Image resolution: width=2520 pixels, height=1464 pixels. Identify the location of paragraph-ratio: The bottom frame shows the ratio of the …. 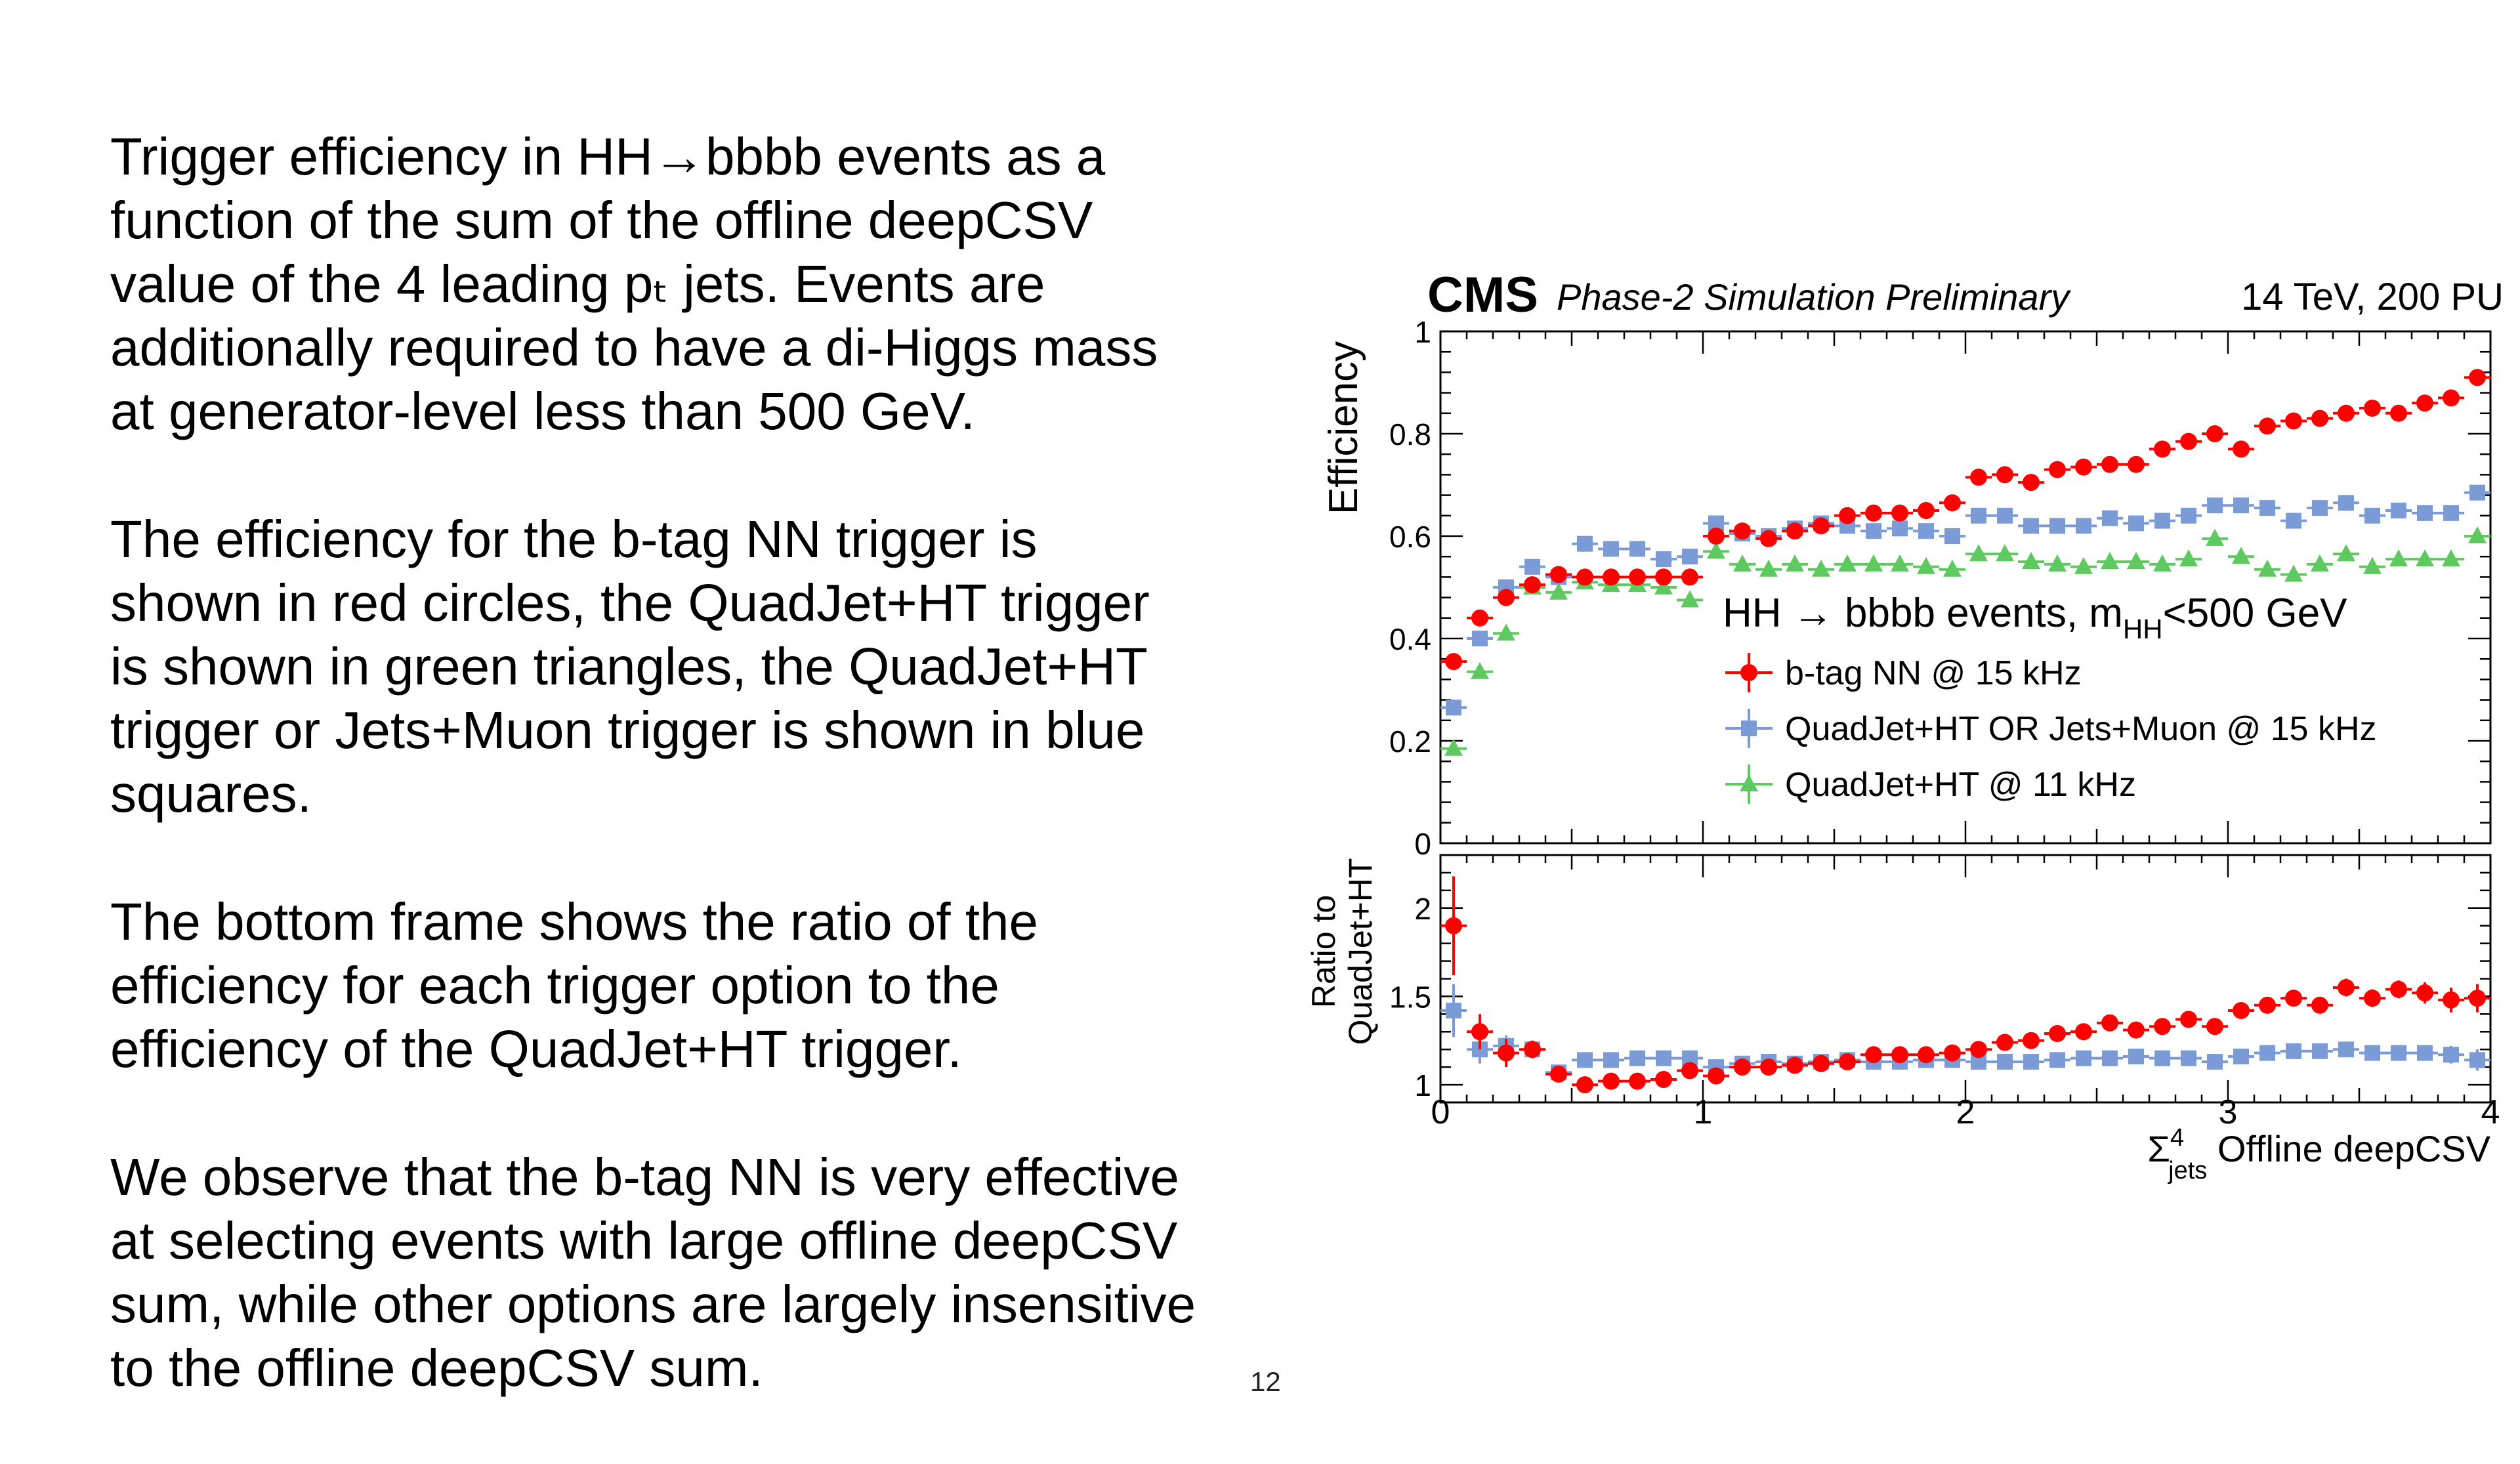
(687, 985).